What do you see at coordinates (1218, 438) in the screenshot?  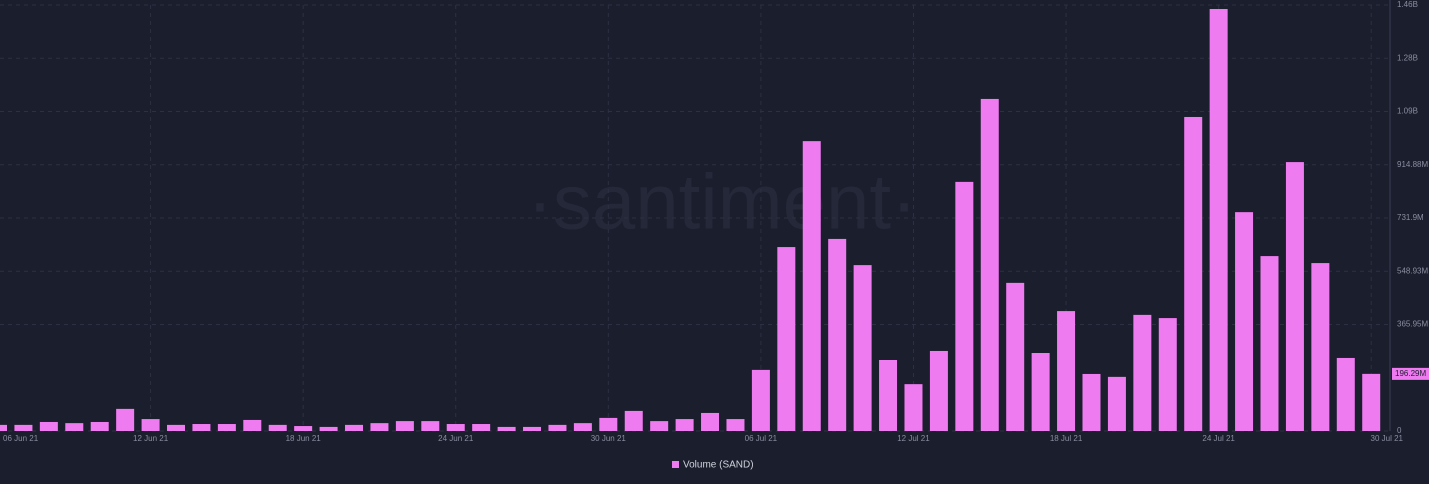 I see `x-tick-label: 24 Jul 21` at bounding box center [1218, 438].